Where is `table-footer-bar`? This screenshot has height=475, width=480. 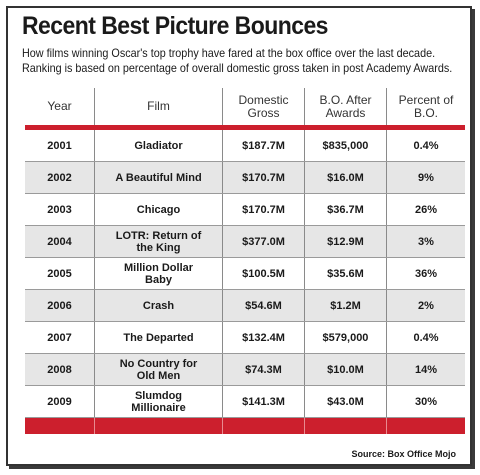
table-footer-bar is located at coordinates (245, 426).